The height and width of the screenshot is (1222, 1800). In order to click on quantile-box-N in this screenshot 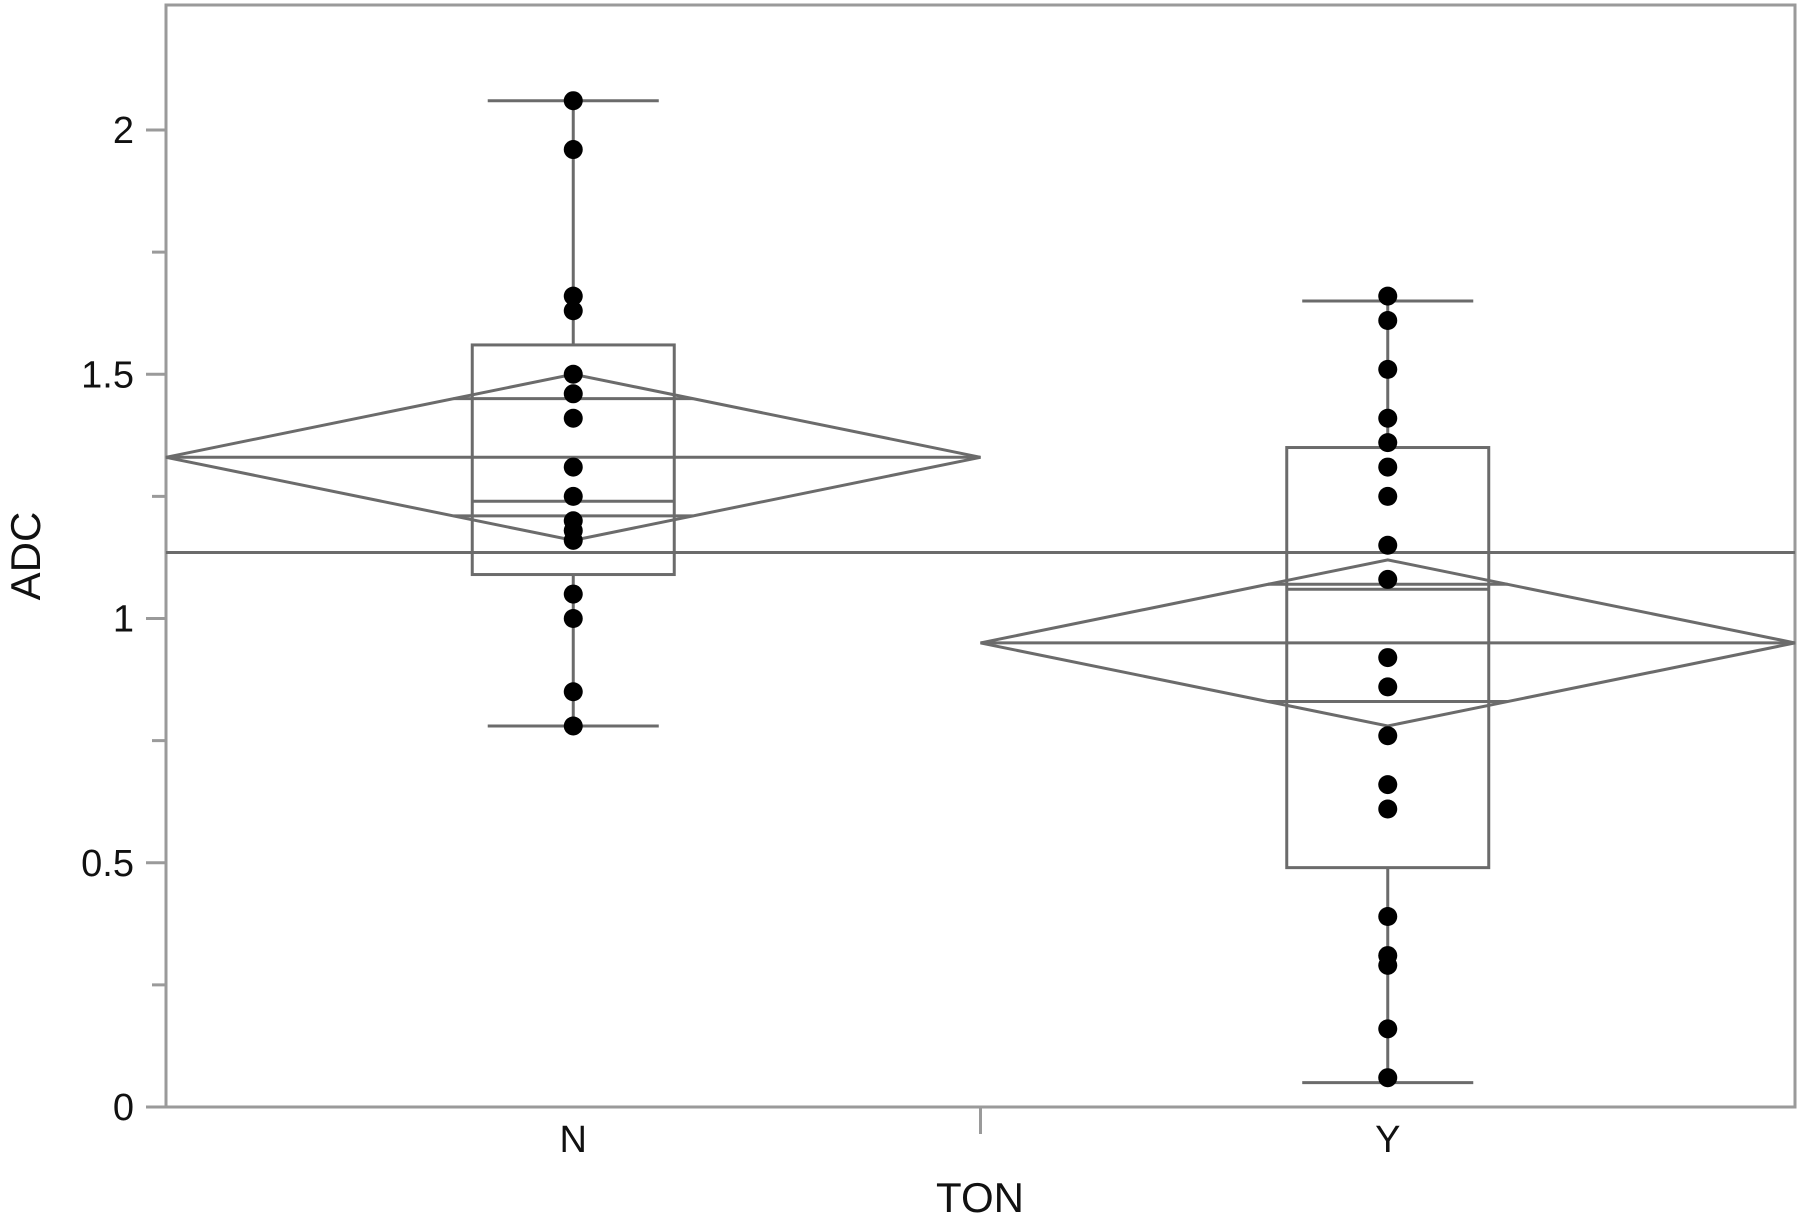, I will do `click(573, 460)`.